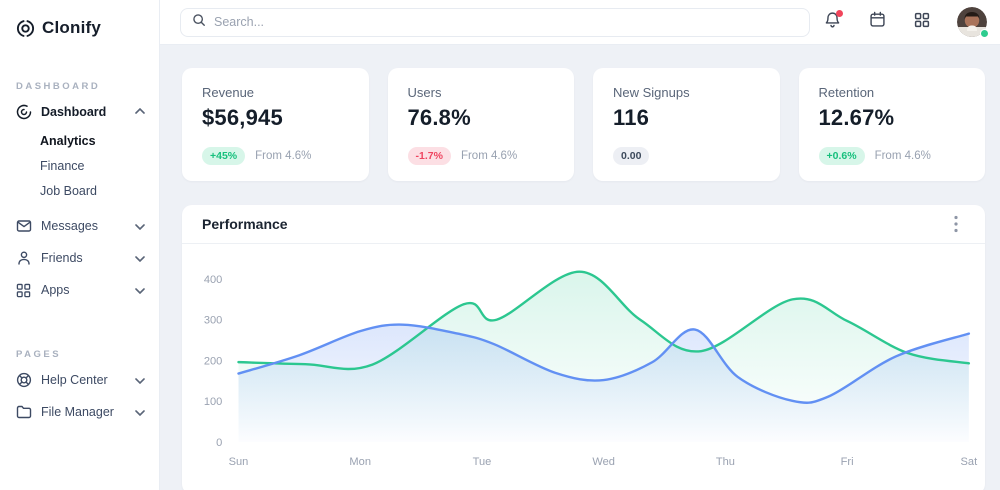 The height and width of the screenshot is (490, 1000). I want to click on series-blue-line, so click(604, 364).